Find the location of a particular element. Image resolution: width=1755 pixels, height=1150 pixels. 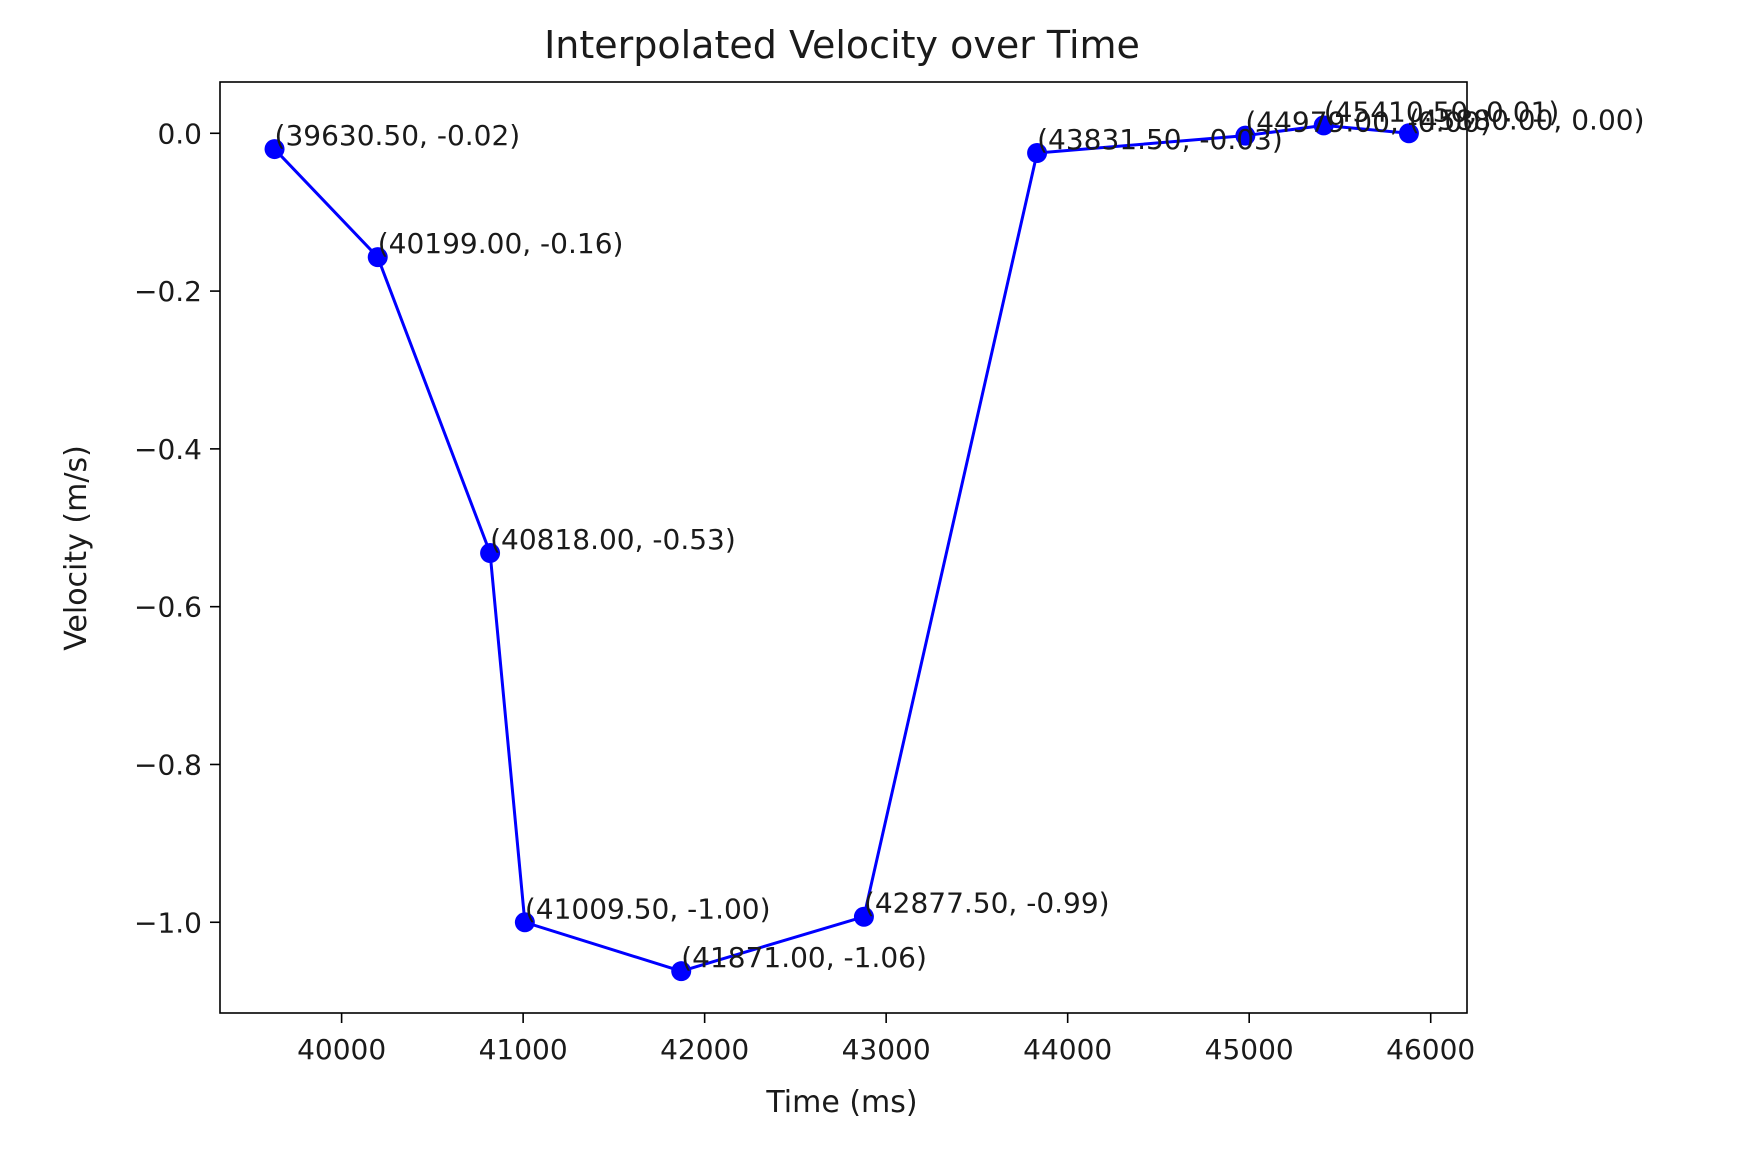

x-tick-label: 43000 is located at coordinates (886, 1049).